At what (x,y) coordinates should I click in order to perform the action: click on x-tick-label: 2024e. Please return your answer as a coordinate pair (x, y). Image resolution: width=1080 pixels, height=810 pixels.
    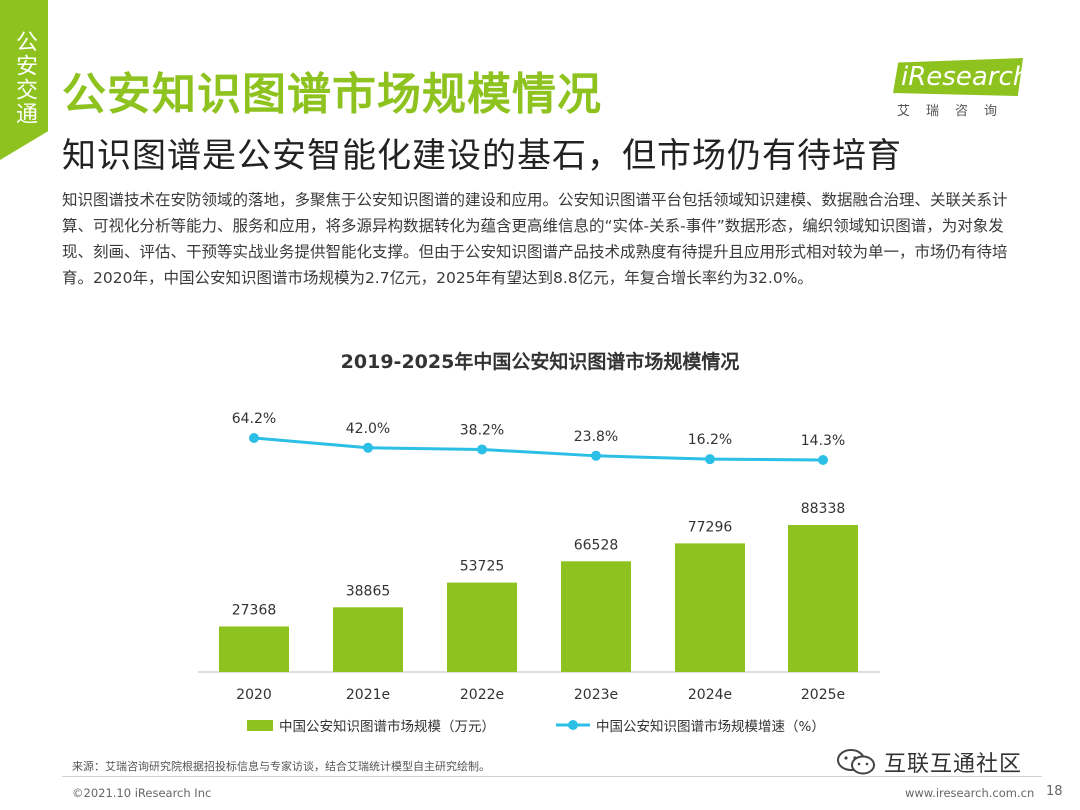
    Looking at the image, I should click on (710, 695).